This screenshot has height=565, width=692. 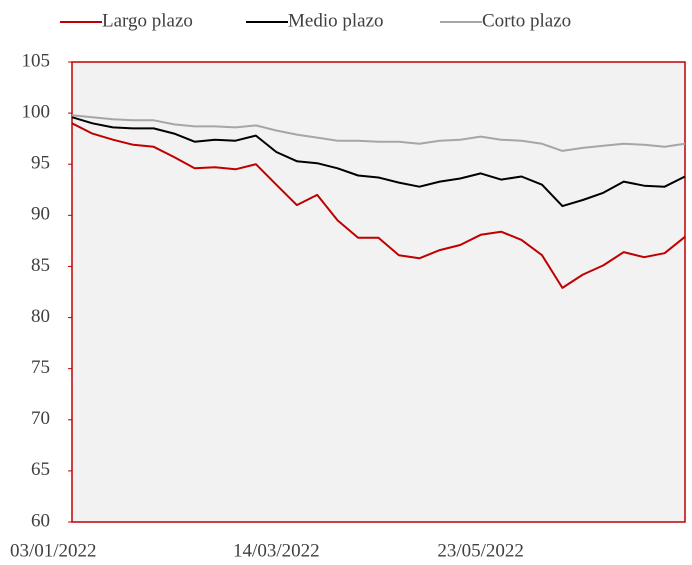 What do you see at coordinates (336, 20) in the screenshot?
I see `legend-label: Medio plazo` at bounding box center [336, 20].